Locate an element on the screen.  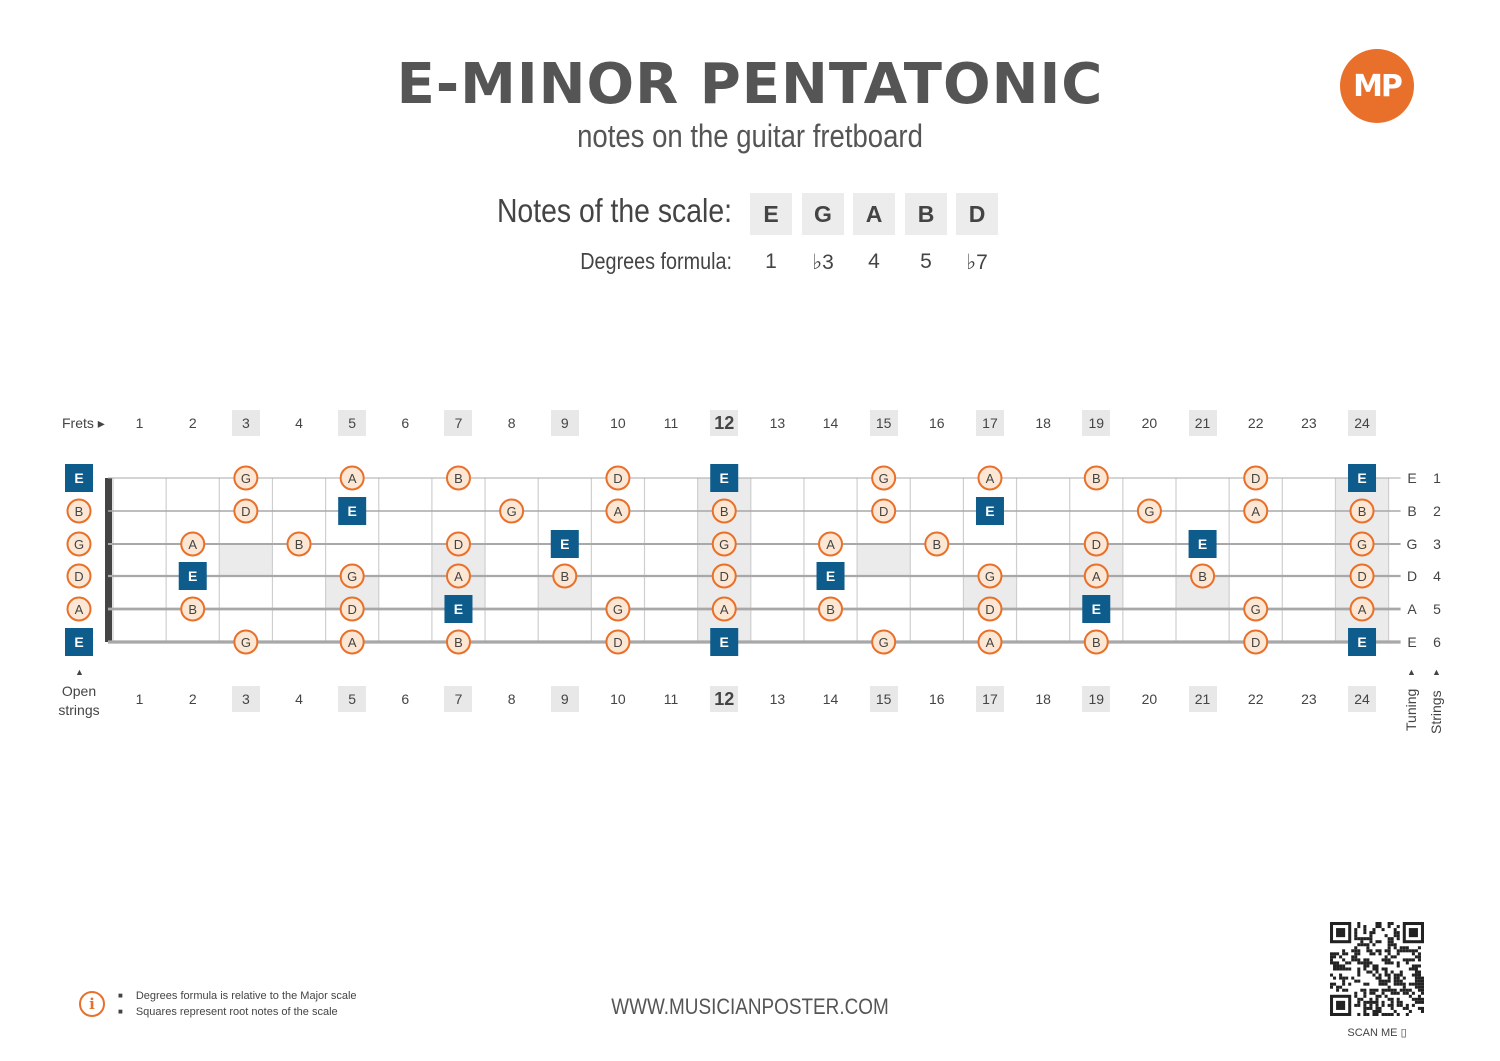
fret-number: 1 is located at coordinates (139, 699).